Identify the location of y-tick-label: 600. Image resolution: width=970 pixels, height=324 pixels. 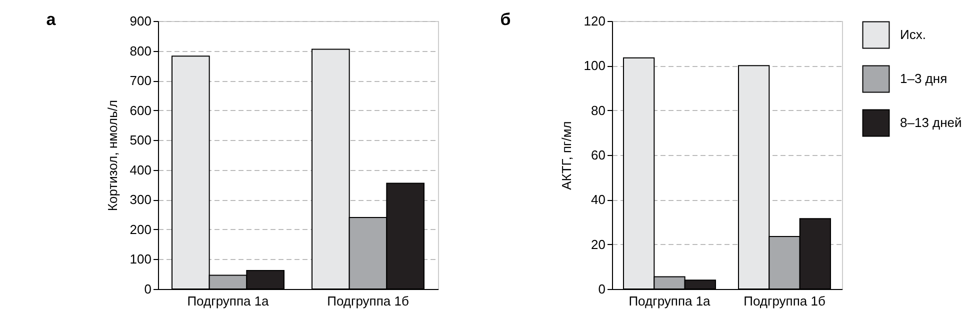
(141, 110).